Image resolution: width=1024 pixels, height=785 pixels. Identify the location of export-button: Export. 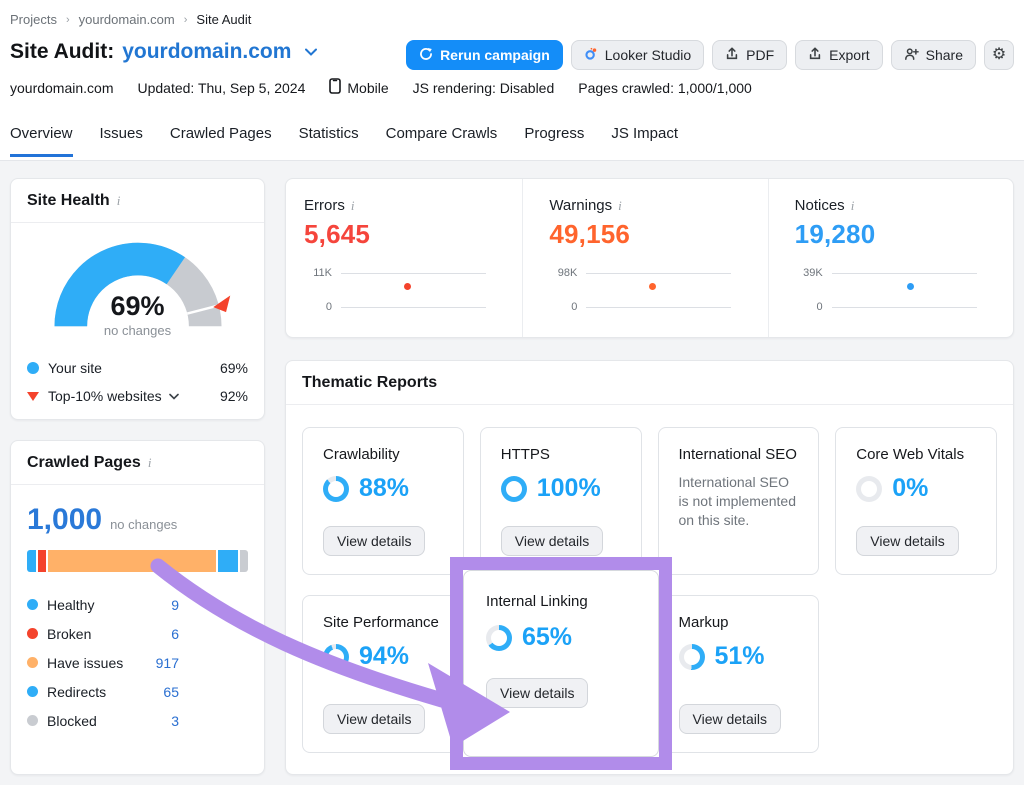
(839, 55).